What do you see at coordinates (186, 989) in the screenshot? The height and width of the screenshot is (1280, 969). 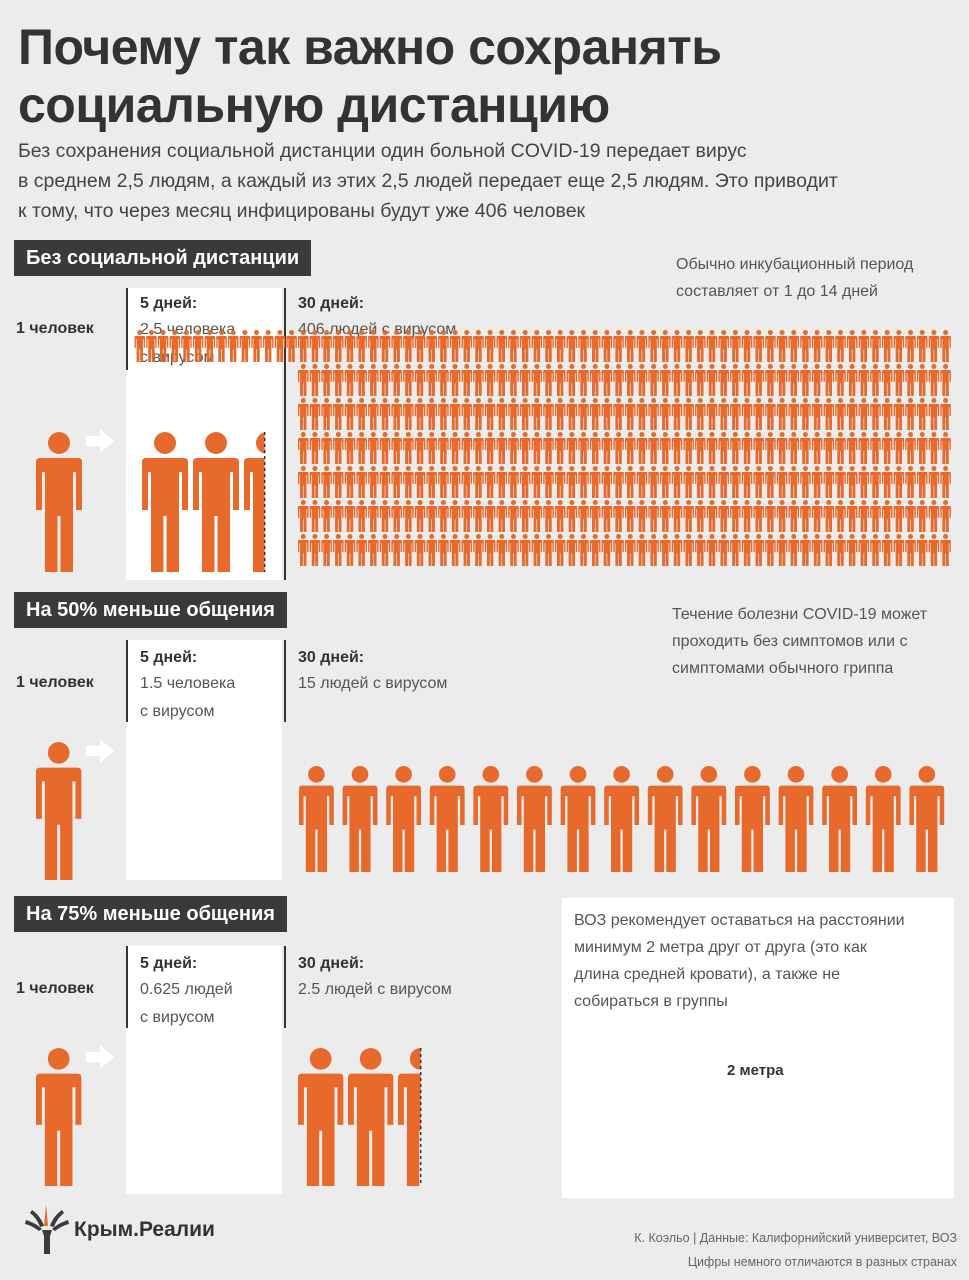 I see `day5-line: 0.625 людей` at bounding box center [186, 989].